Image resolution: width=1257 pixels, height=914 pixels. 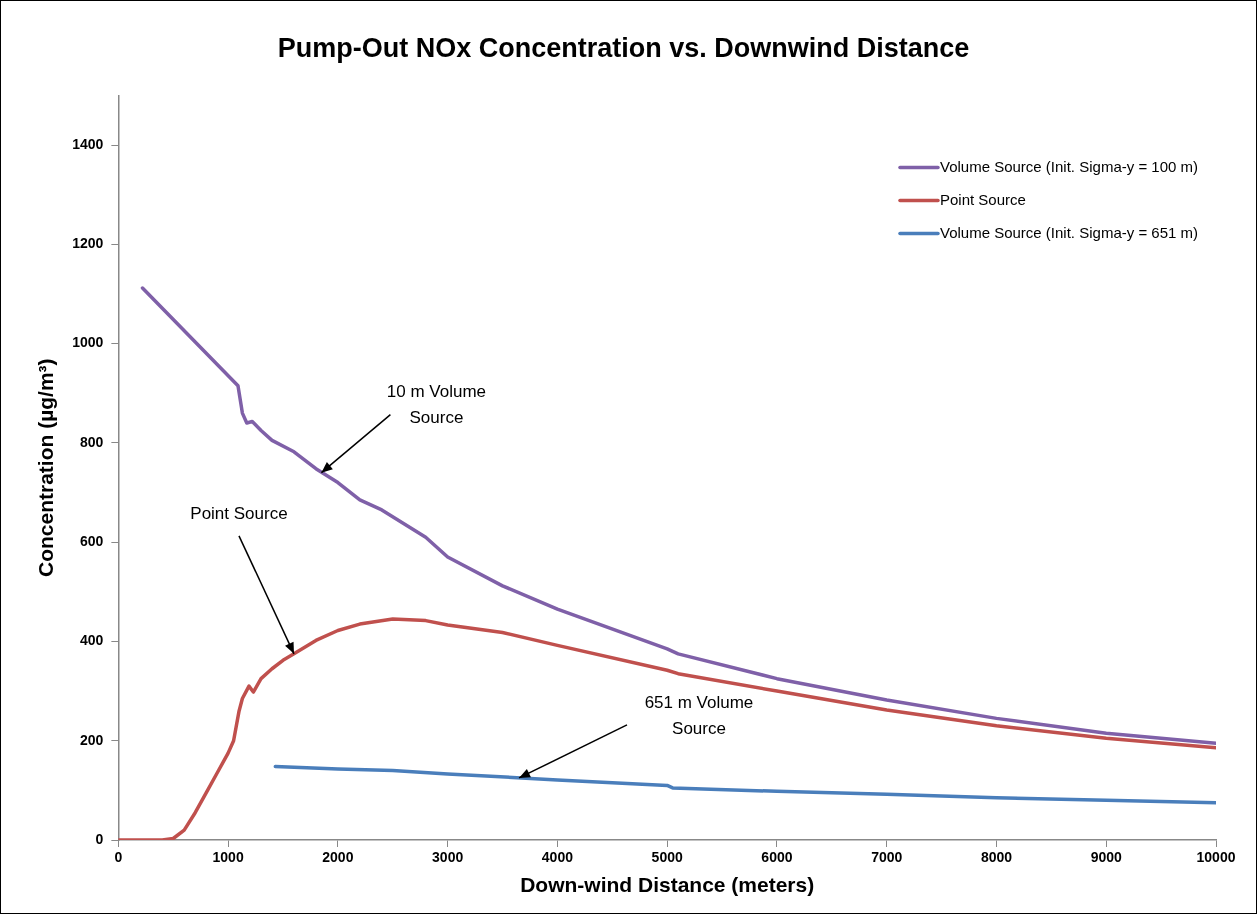 What do you see at coordinates (88, 243) in the screenshot?
I see `y-tick-label: 1200` at bounding box center [88, 243].